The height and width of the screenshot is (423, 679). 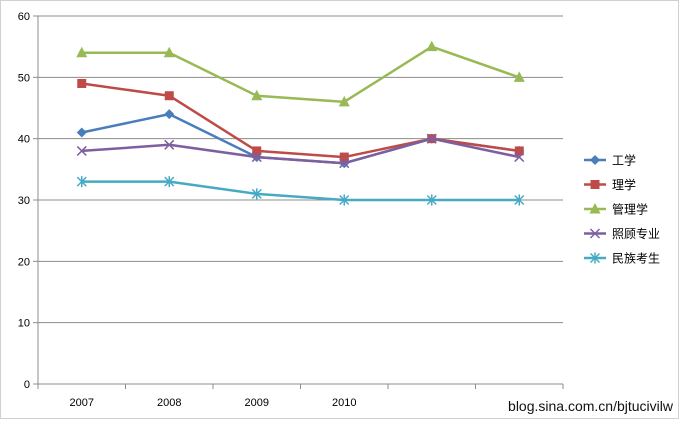 What do you see at coordinates (630, 209) in the screenshot?
I see `legend-label: 管理学` at bounding box center [630, 209].